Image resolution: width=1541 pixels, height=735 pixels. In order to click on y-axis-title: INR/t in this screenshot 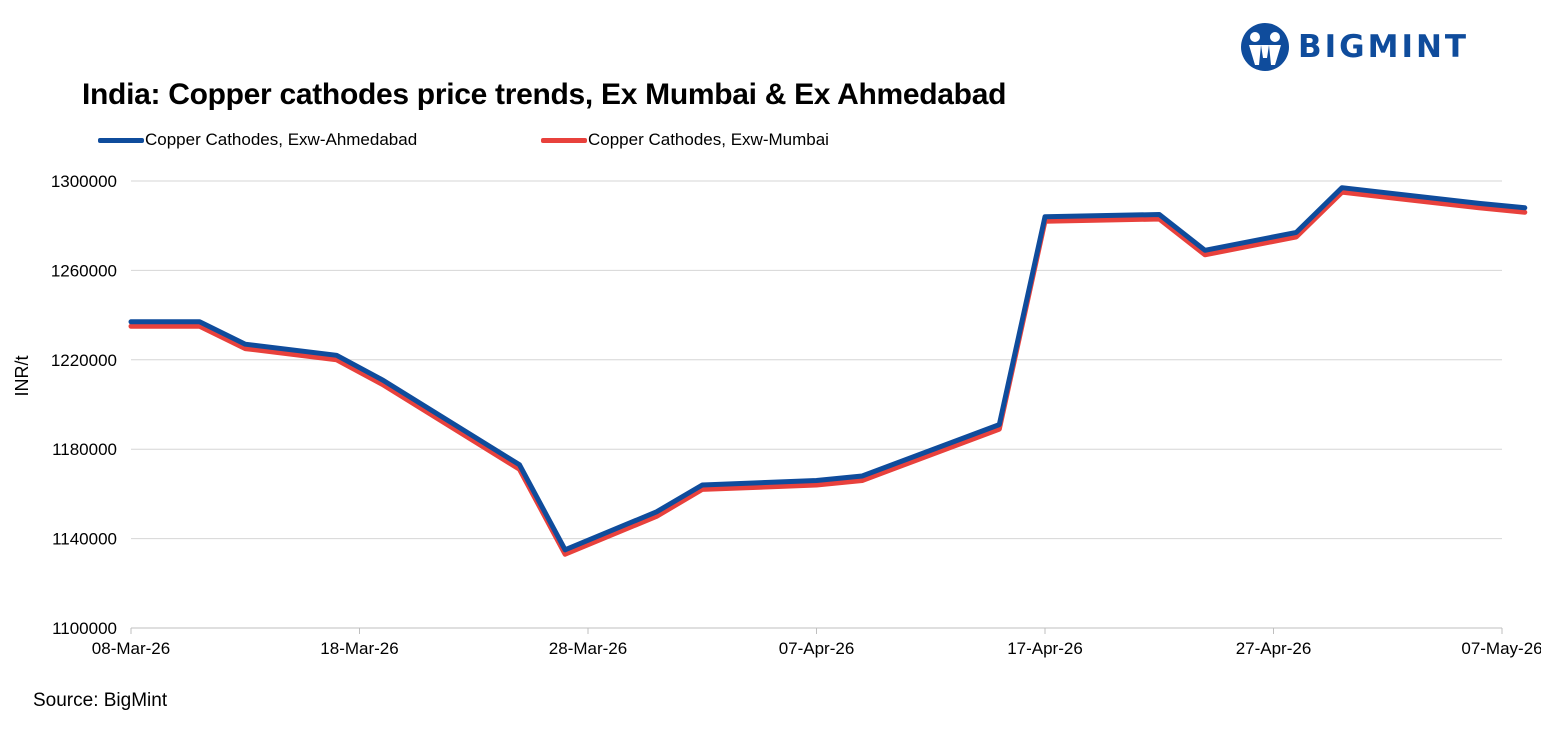, I will do `click(22, 375)`.